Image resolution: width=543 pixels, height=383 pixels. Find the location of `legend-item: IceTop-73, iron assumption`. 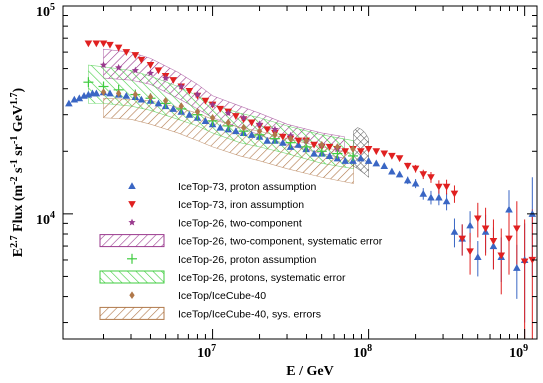

legend-item: IceTop-73, iron assumption is located at coordinates (216, 205).